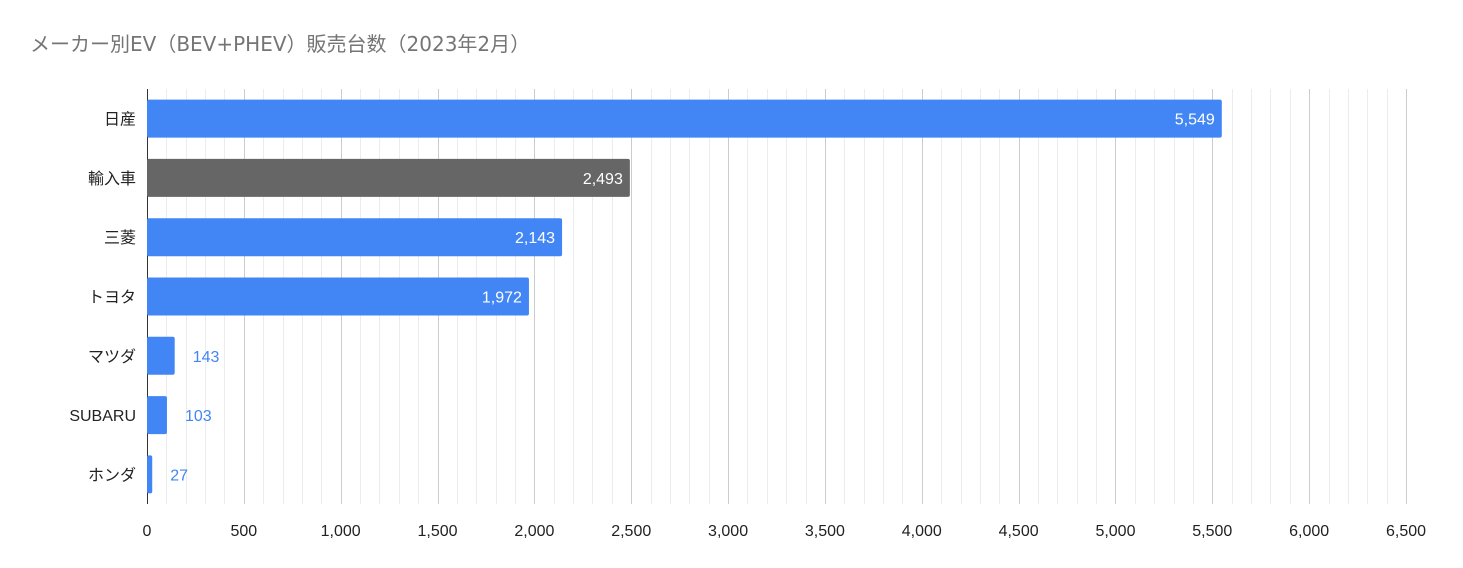 This screenshot has width=1463, height=568. I want to click on x-tick-label: 500, so click(243, 531).